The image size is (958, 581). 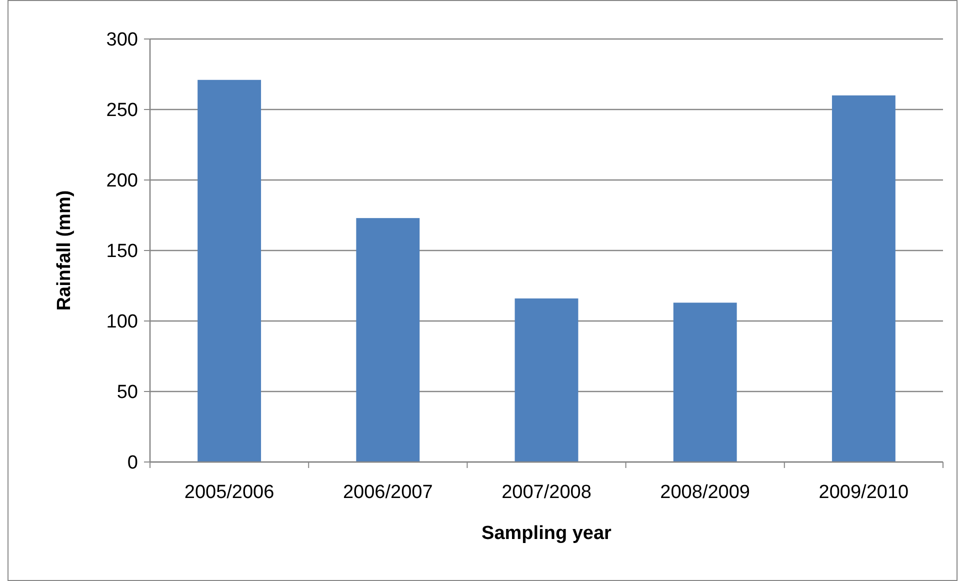 I want to click on y-tick-label: 0, so click(x=132, y=463).